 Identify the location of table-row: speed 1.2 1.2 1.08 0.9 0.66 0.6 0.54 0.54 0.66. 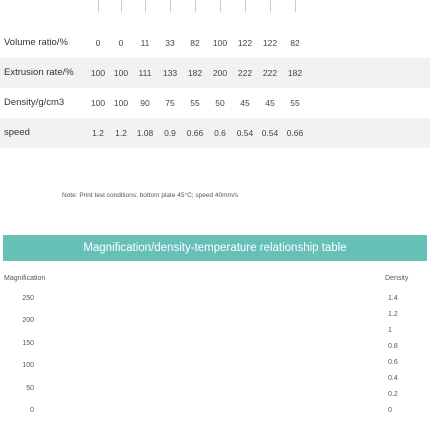
(215, 133).